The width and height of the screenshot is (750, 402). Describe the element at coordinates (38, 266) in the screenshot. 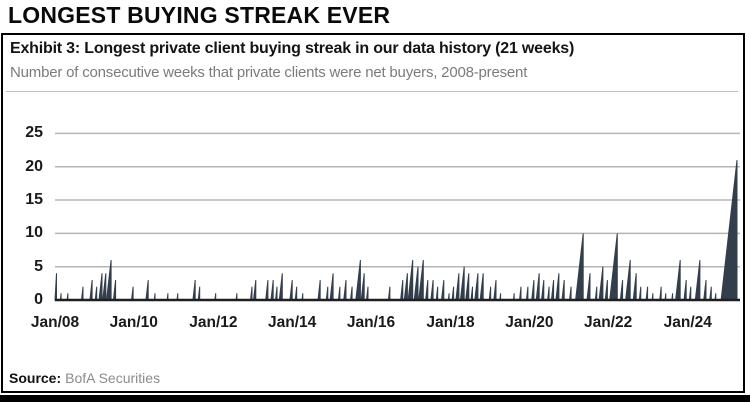

I see `y-axis-label-5: 5` at that location.